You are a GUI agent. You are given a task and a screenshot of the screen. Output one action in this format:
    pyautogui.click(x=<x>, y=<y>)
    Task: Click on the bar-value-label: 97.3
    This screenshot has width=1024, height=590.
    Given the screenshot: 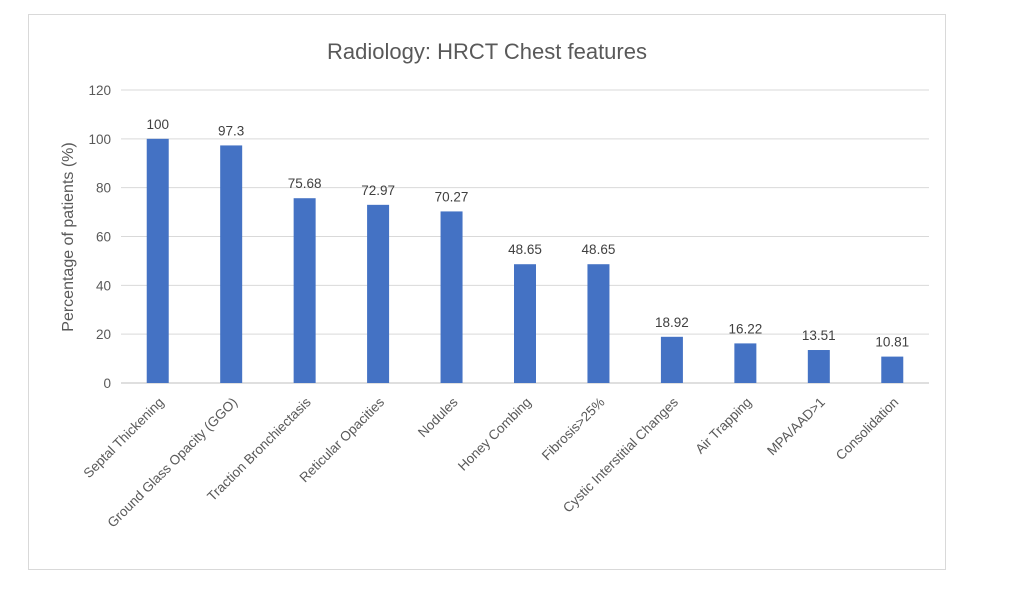 What is the action you would take?
    pyautogui.click(x=231, y=130)
    